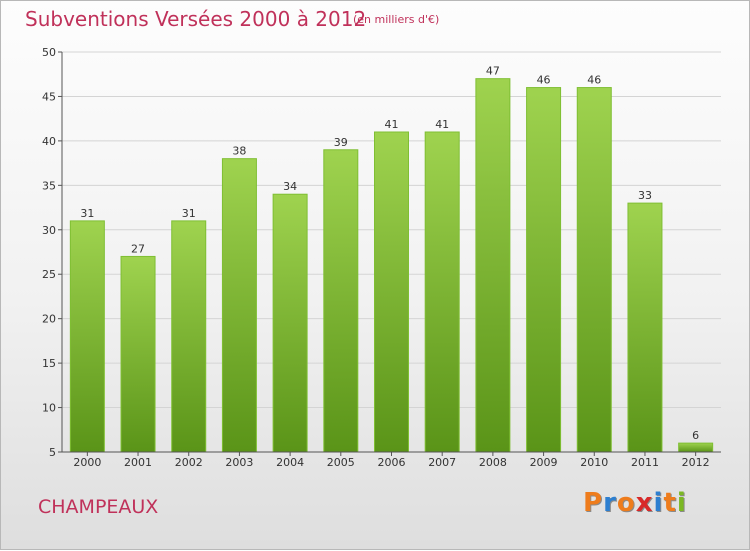 Image resolution: width=750 pixels, height=551 pixels. What do you see at coordinates (594, 270) in the screenshot?
I see `bar-2010` at bounding box center [594, 270].